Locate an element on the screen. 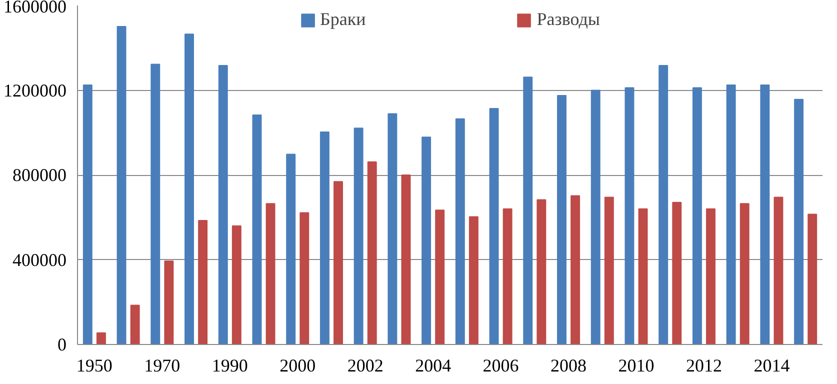 The image size is (837, 384). x-tick-label: 1950 is located at coordinates (94, 366).